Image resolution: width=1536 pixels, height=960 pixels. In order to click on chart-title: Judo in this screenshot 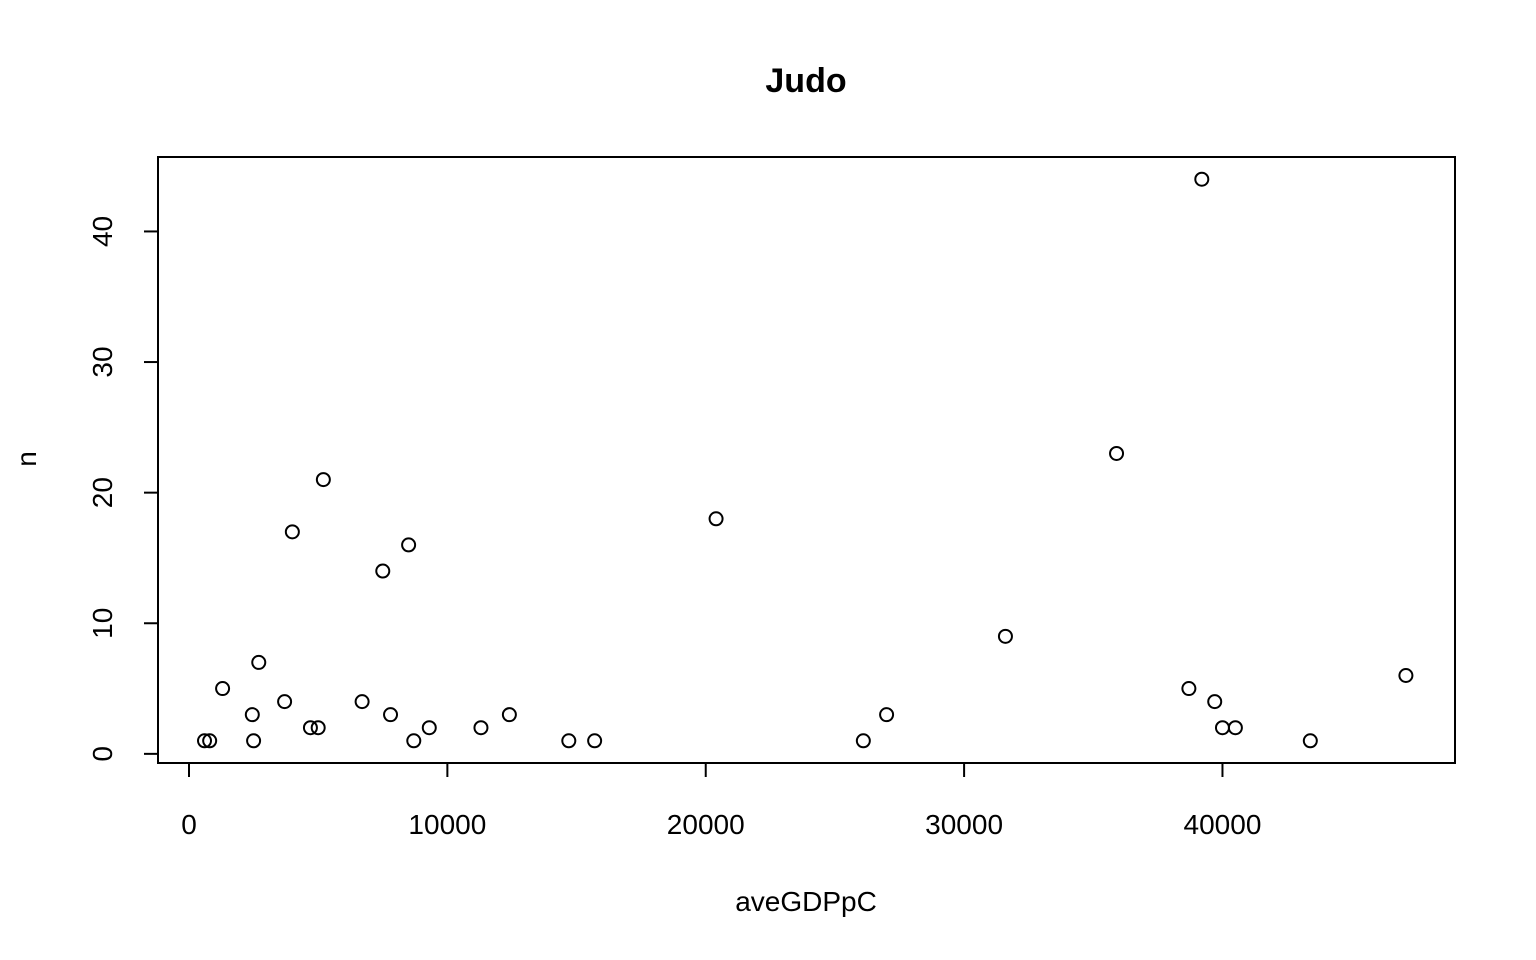, I will do `click(805, 81)`.